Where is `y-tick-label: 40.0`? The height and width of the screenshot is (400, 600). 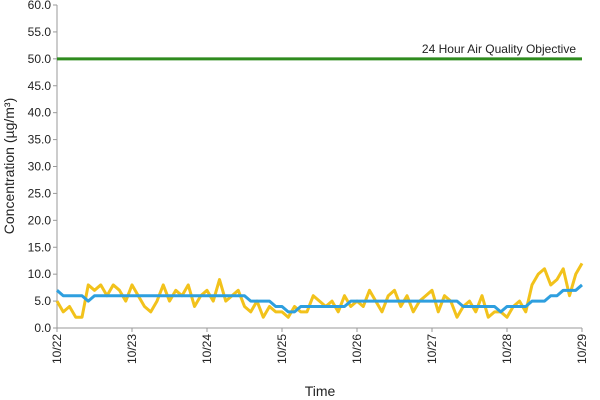 y-tick-label: 40.0 is located at coordinates (40, 113).